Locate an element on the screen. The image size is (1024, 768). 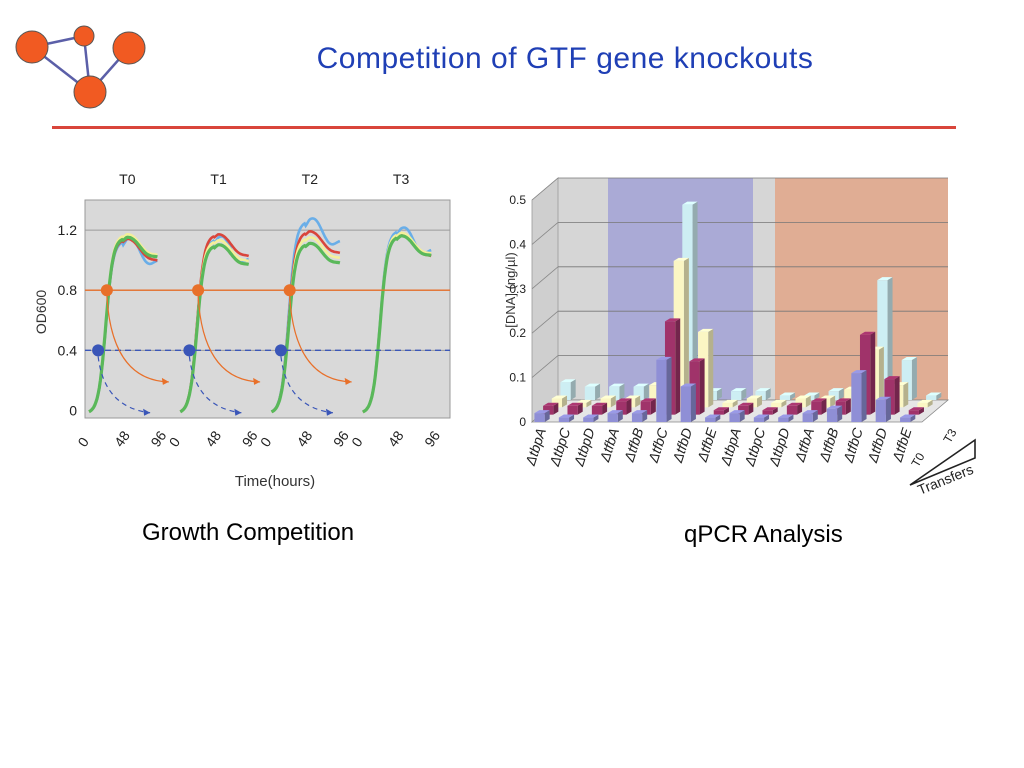
panel-label: T1 is located at coordinates (218, 179).